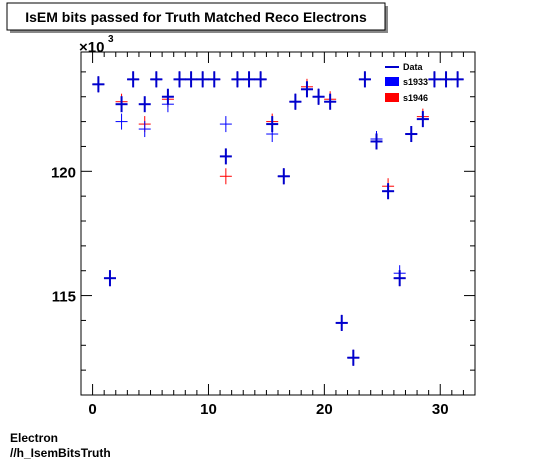 The height and width of the screenshot is (462, 546). Describe the element at coordinates (111, 39) in the screenshot. I see `y-exponent-power: 3` at that location.